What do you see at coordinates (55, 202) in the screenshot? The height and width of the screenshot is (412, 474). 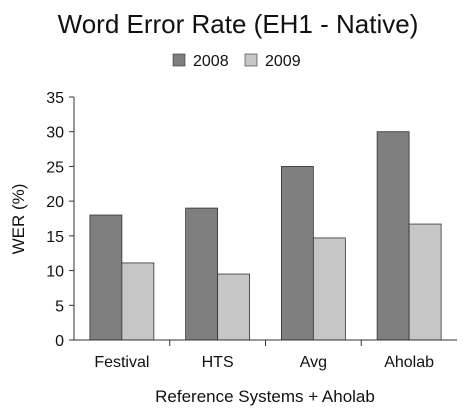 I see `y-tick-label: 20` at bounding box center [55, 202].